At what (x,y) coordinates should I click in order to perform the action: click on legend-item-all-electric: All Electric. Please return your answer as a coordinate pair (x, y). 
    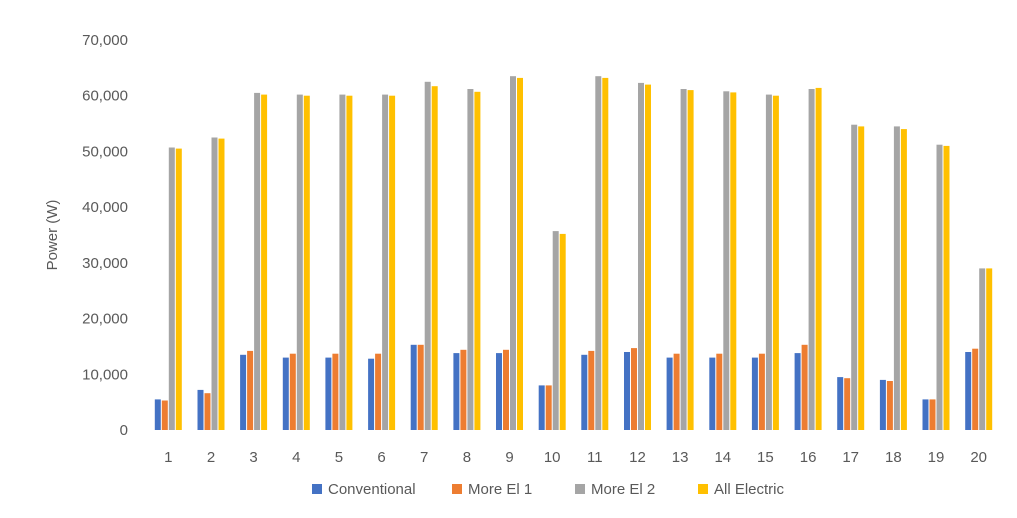
    Looking at the image, I should click on (741, 489).